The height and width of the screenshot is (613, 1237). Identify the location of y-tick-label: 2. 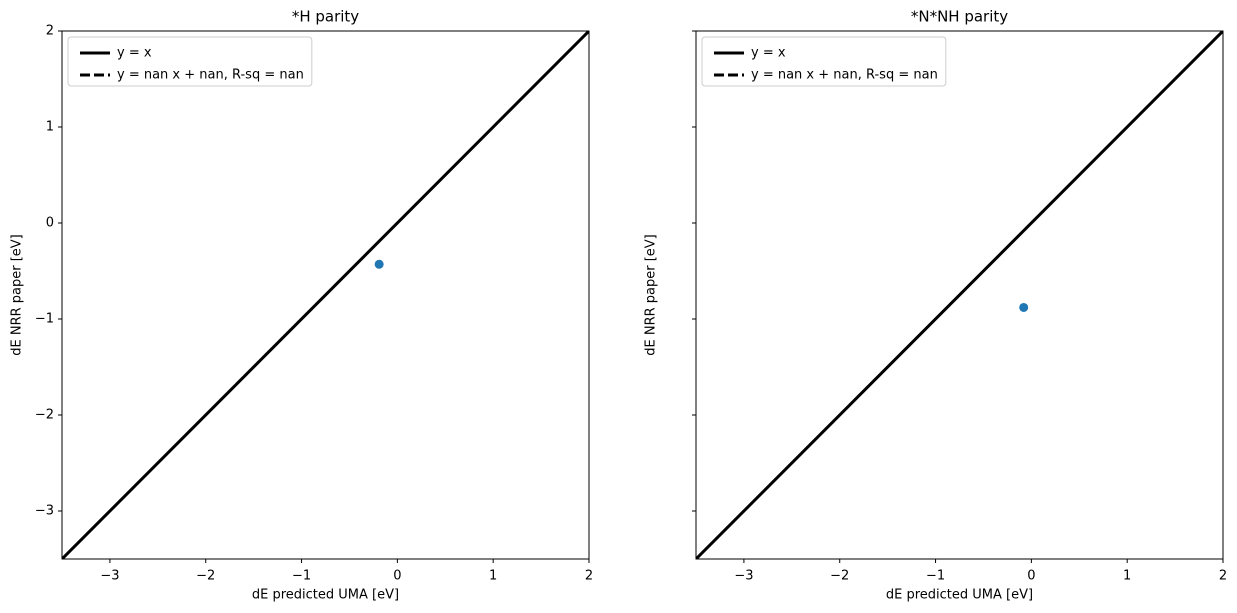
(50, 31).